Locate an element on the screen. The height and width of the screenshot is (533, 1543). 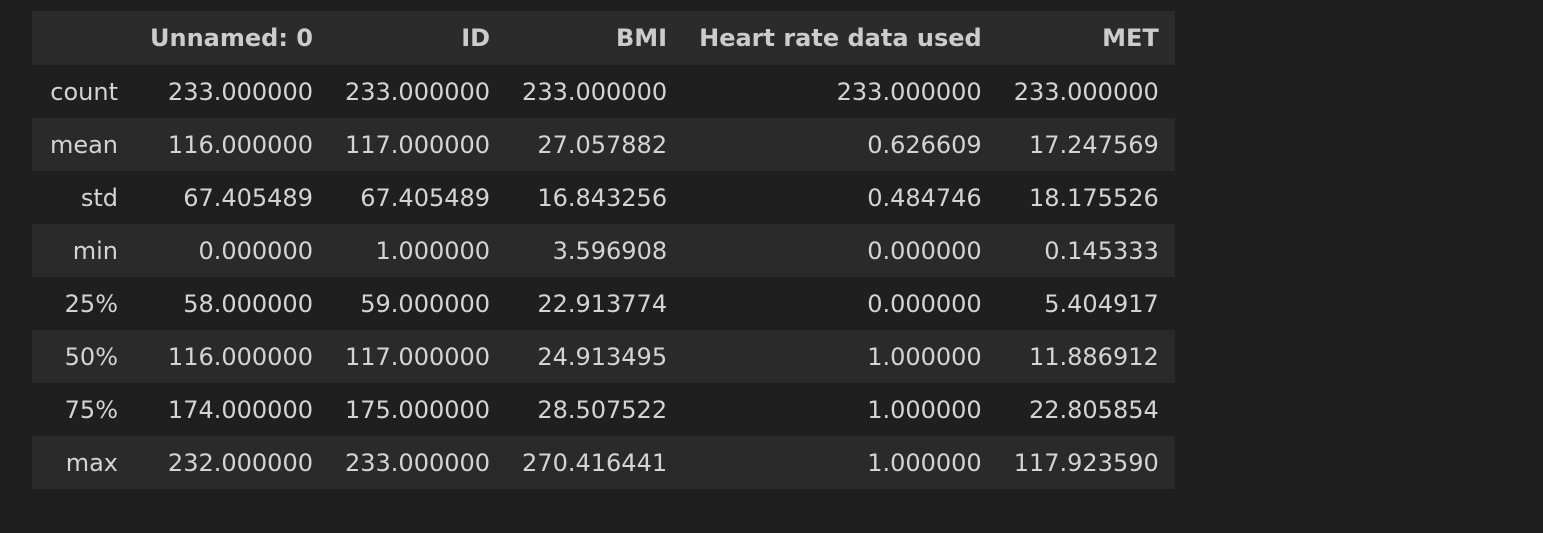
column-header-met: MET is located at coordinates (1086, 38).